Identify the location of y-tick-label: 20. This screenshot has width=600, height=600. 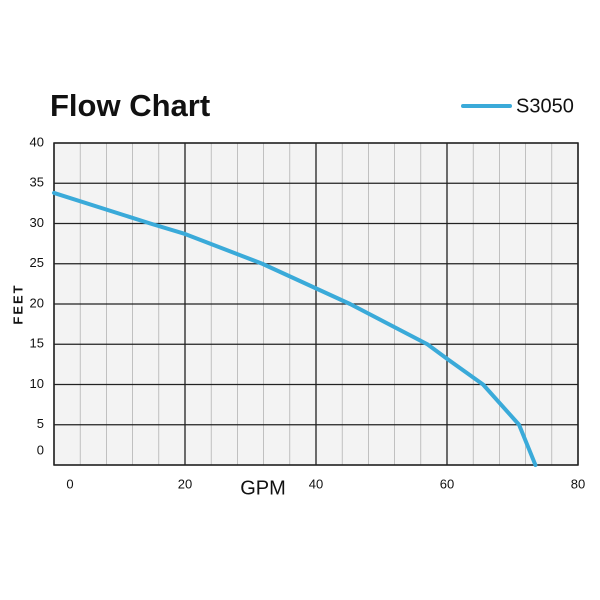
(37, 302).